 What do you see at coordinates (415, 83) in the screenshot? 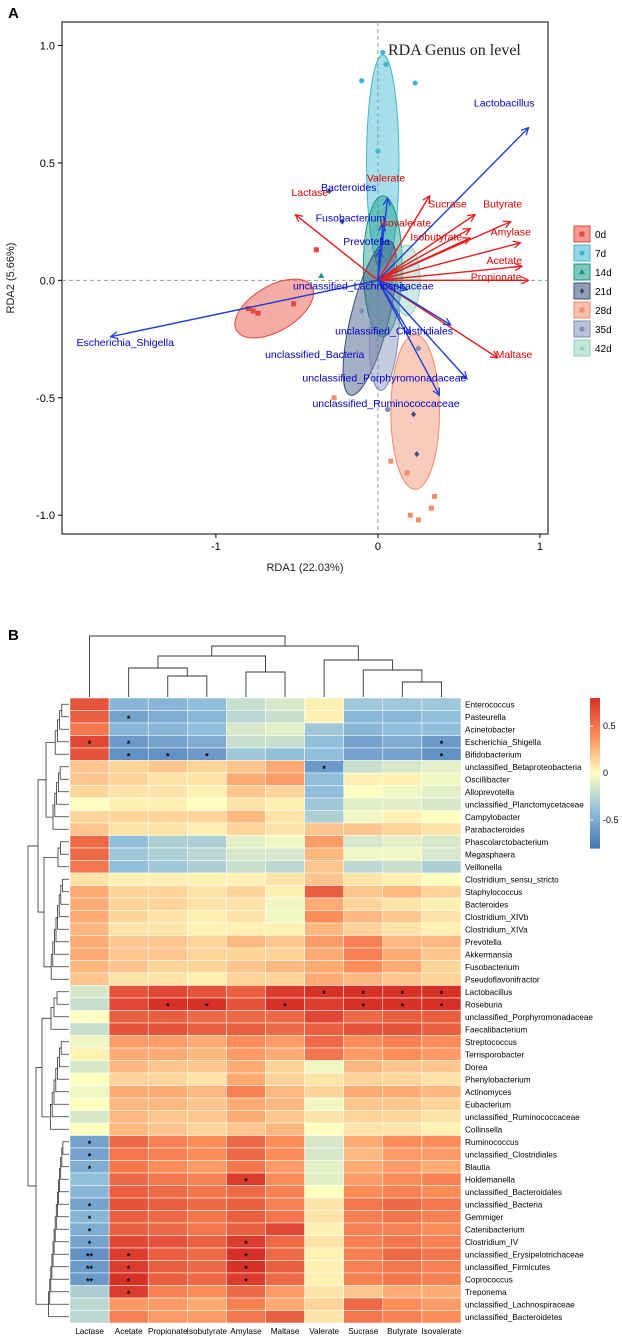
I see `point-7d` at bounding box center [415, 83].